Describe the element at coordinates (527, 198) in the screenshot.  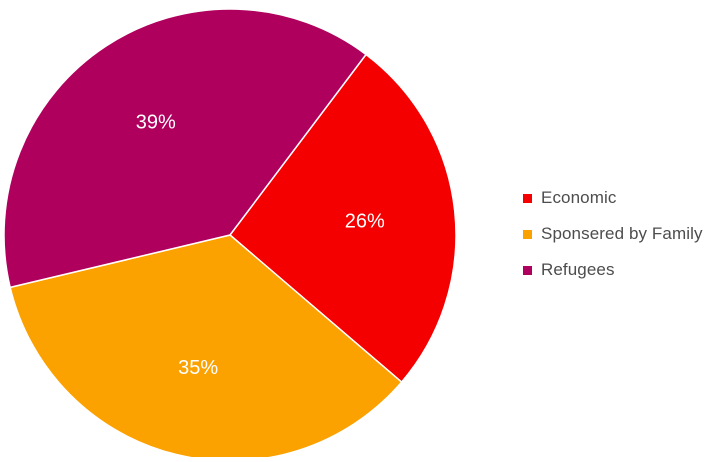
I see `legend-swatch-economic` at that location.